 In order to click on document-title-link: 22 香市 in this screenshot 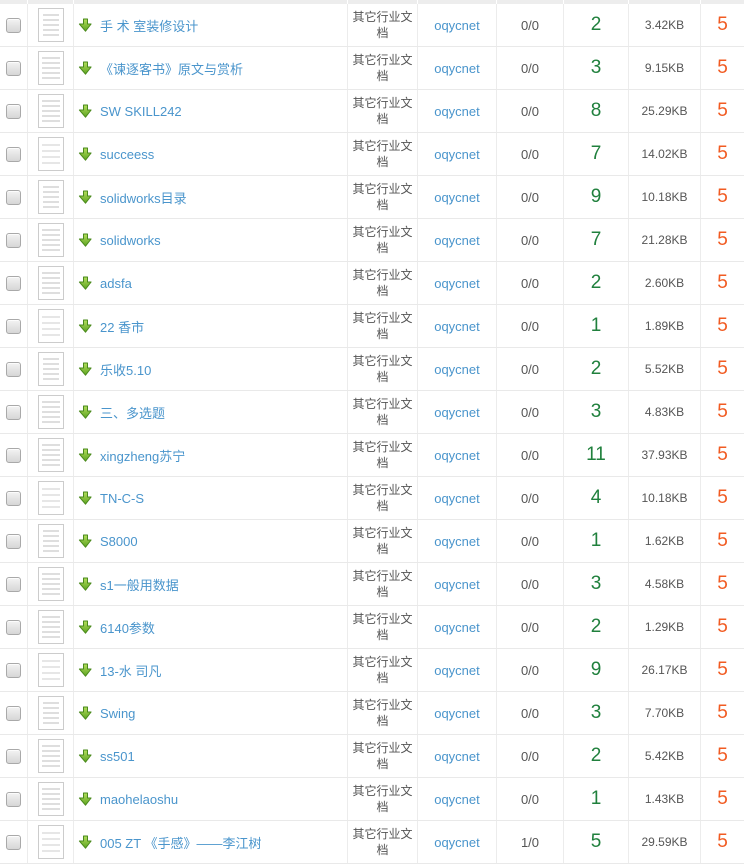, I will do `click(122, 327)`.